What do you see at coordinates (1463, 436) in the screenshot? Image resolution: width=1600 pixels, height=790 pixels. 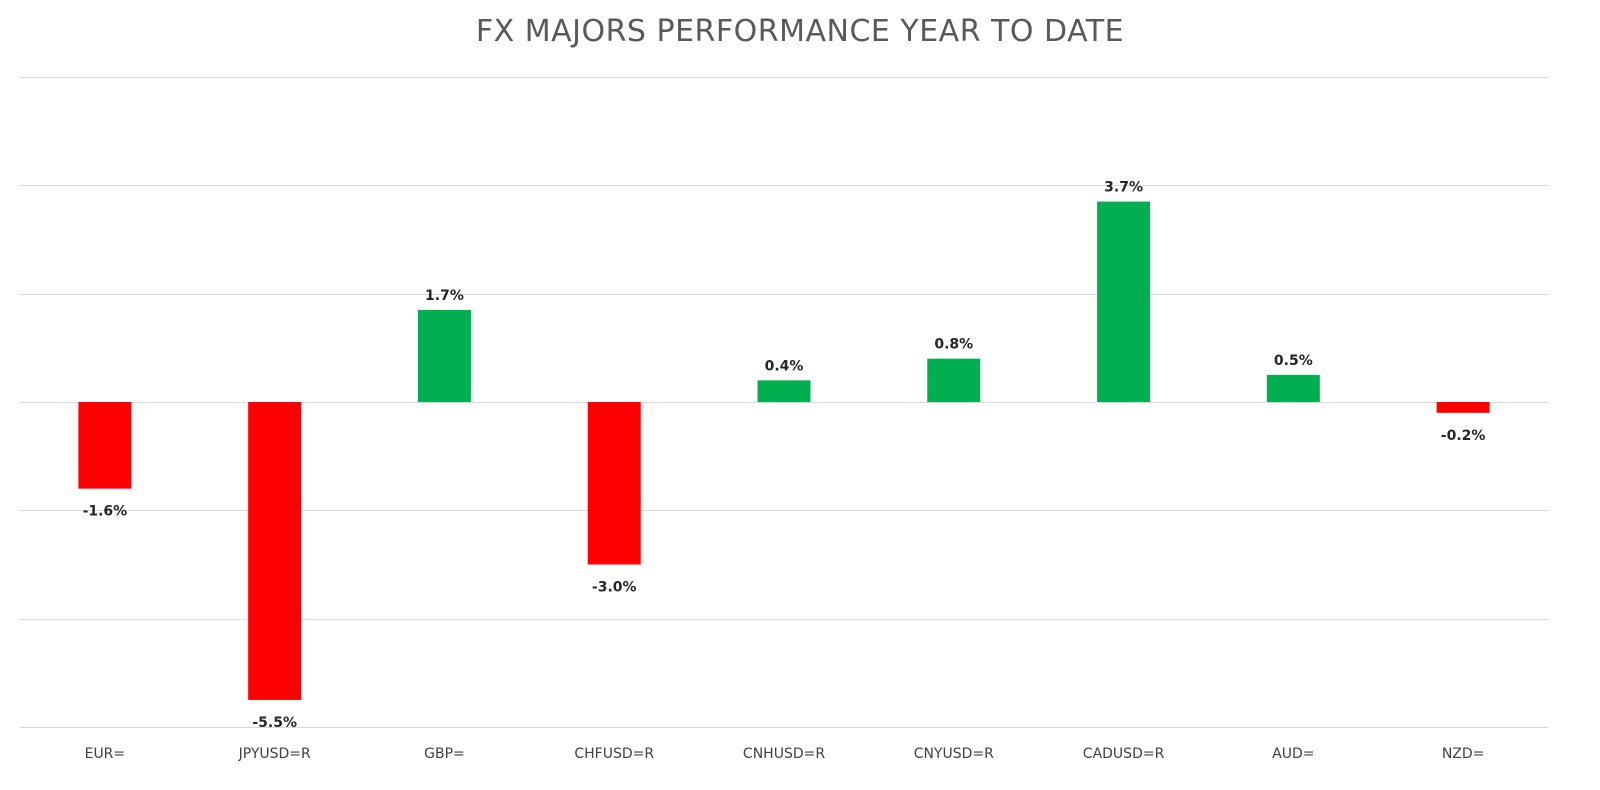 I see `data-label: -0.2%` at bounding box center [1463, 436].